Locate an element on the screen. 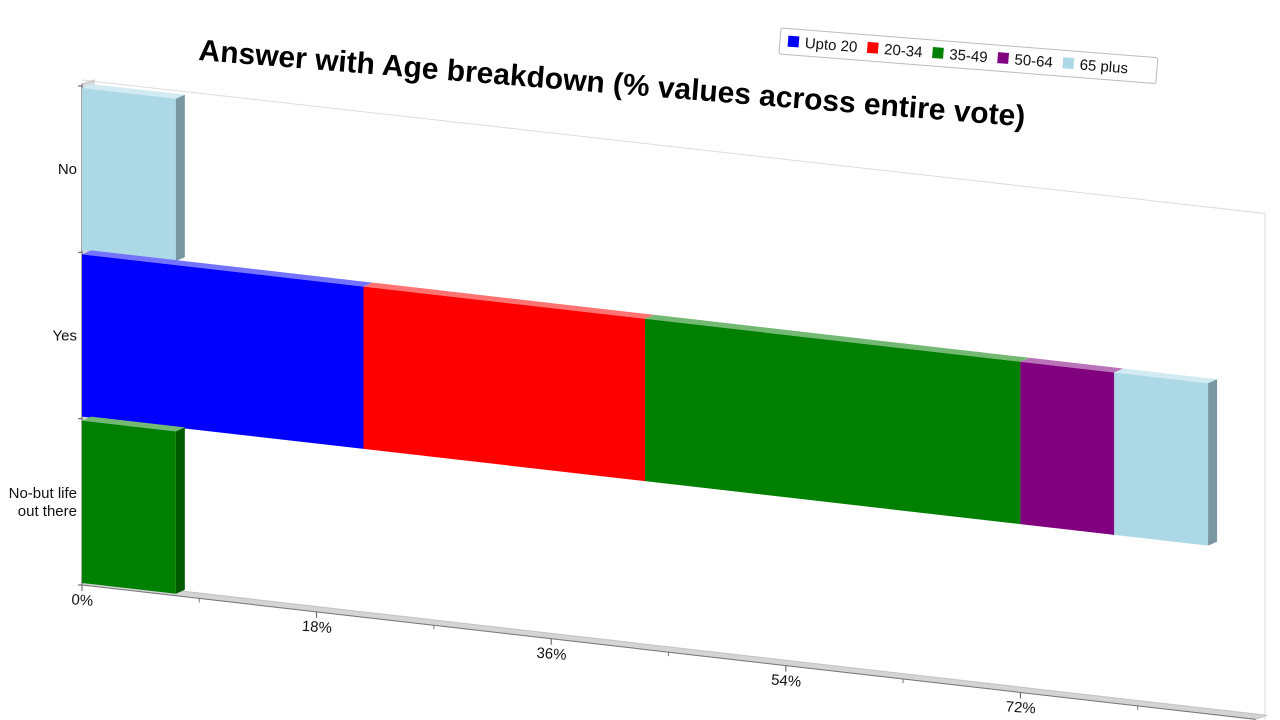  x-tick-label: 0% is located at coordinates (82, 600).